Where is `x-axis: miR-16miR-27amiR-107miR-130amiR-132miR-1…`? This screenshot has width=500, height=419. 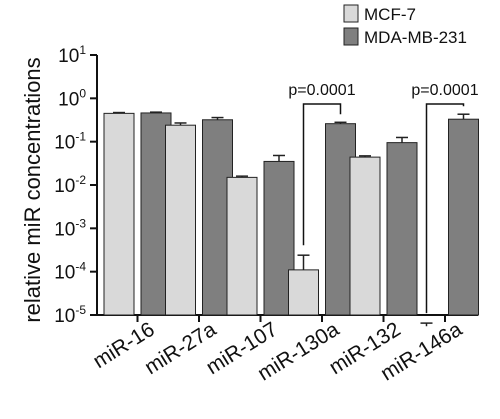 x-axis: miR-16miR-27amiR-107miR-130amiR-132miR-1… is located at coordinates (283, 349).